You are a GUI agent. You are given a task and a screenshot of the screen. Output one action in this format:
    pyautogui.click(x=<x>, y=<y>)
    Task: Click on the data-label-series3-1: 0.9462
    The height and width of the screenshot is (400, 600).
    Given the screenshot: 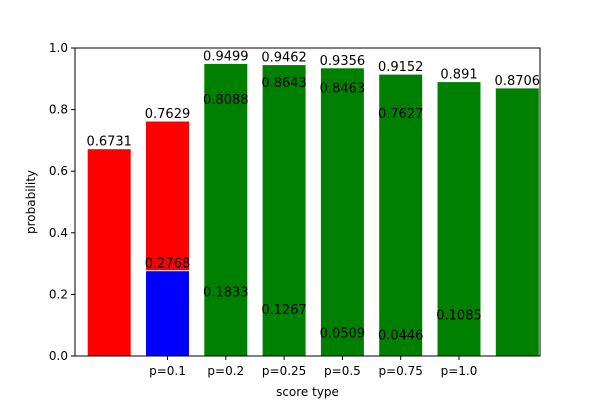 What is the action you would take?
    pyautogui.click(x=284, y=58)
    